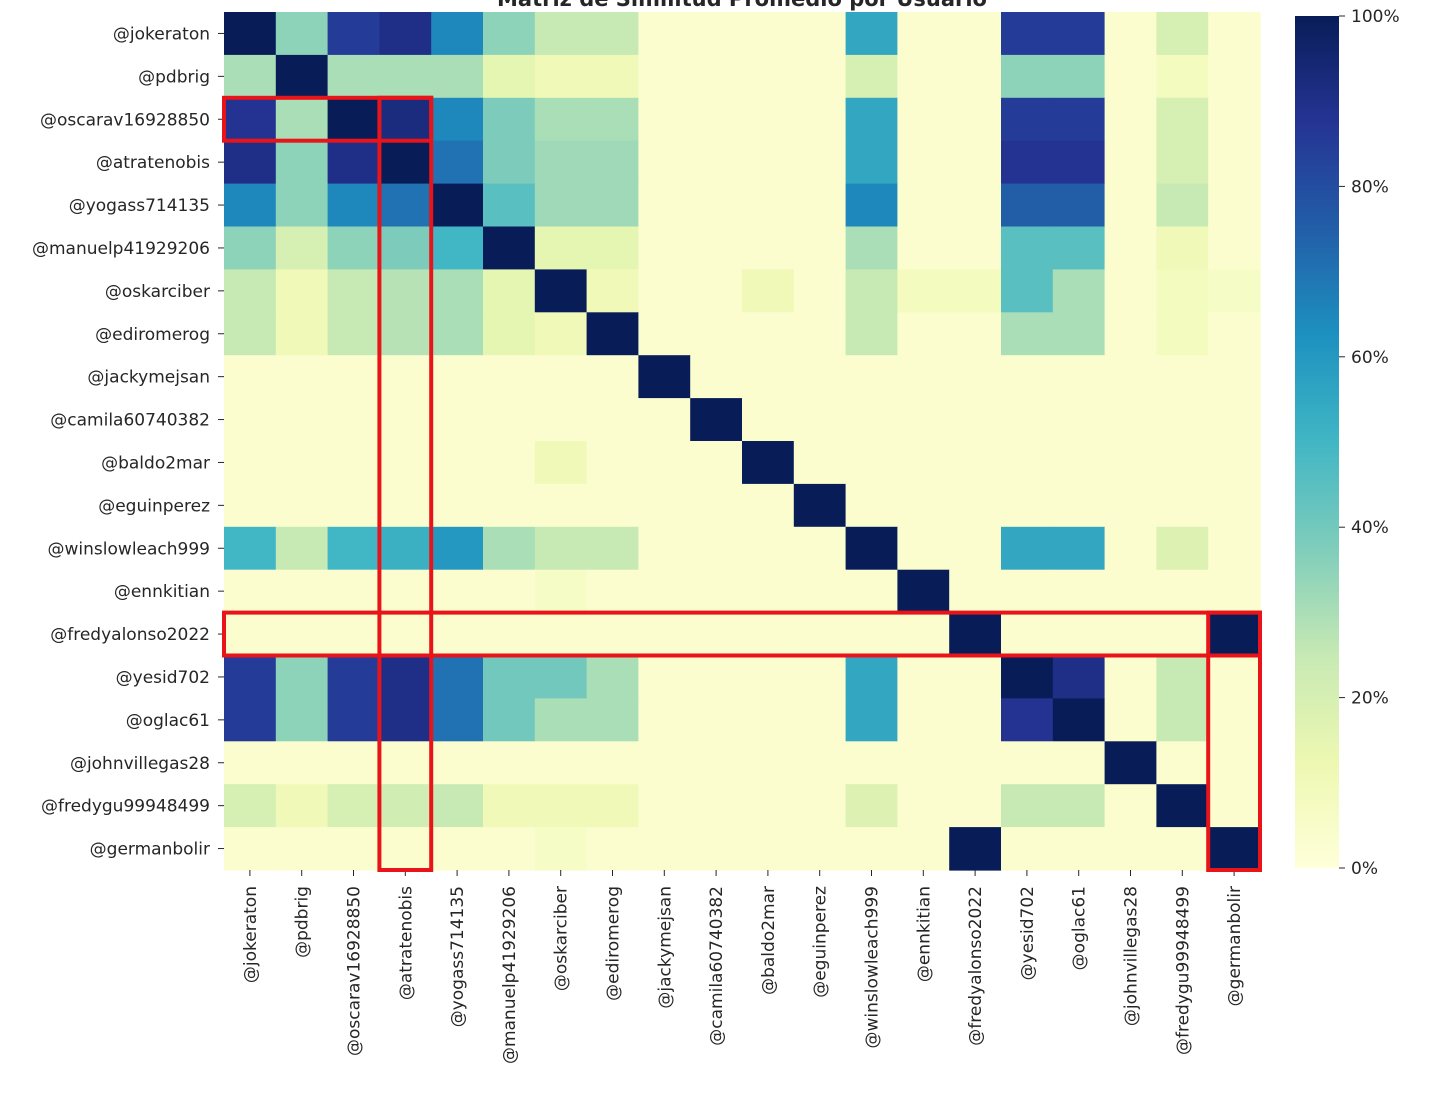  What do you see at coordinates (355, 971) in the screenshot?
I see `column-label: @oscarav16928850` at bounding box center [355, 971].